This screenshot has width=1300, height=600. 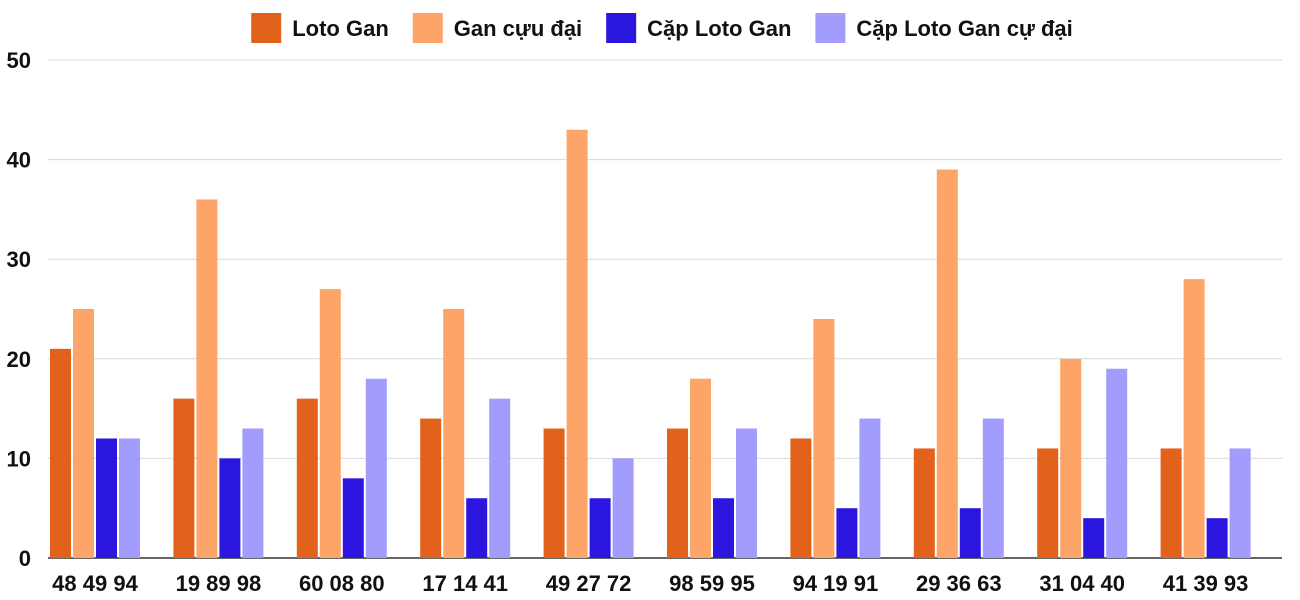 I want to click on legend-item: Cặp Loto Gan, so click(x=698, y=28).